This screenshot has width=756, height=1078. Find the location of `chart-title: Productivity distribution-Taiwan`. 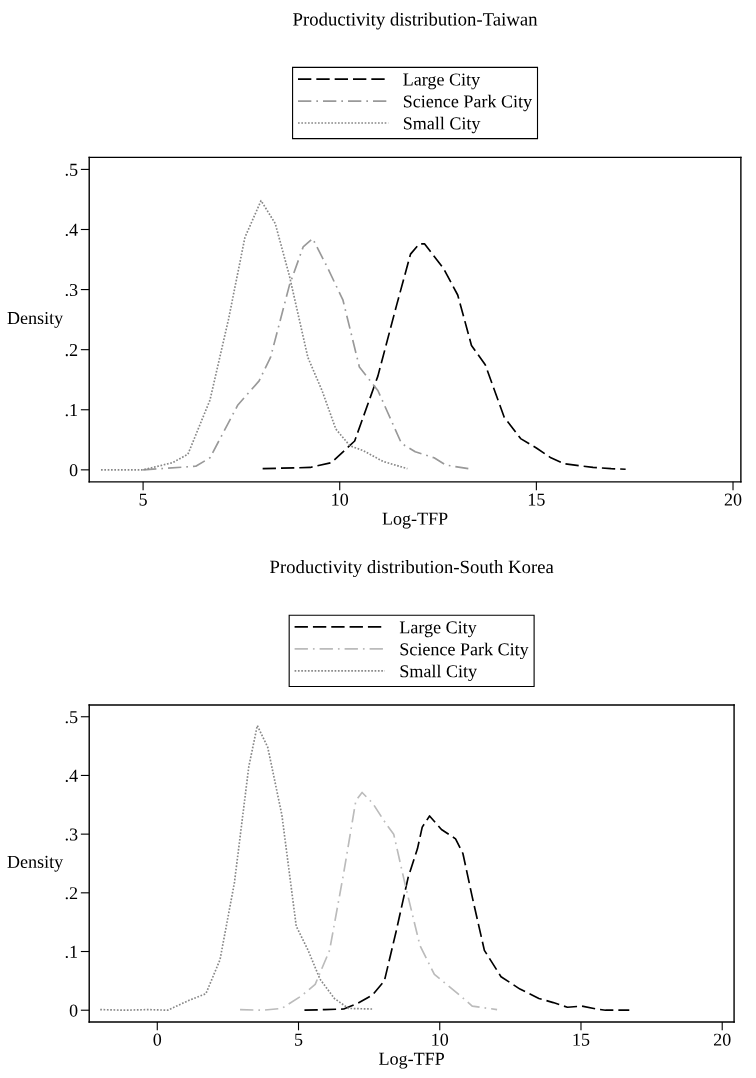

chart-title: Productivity distribution-Taiwan is located at coordinates (415, 21).